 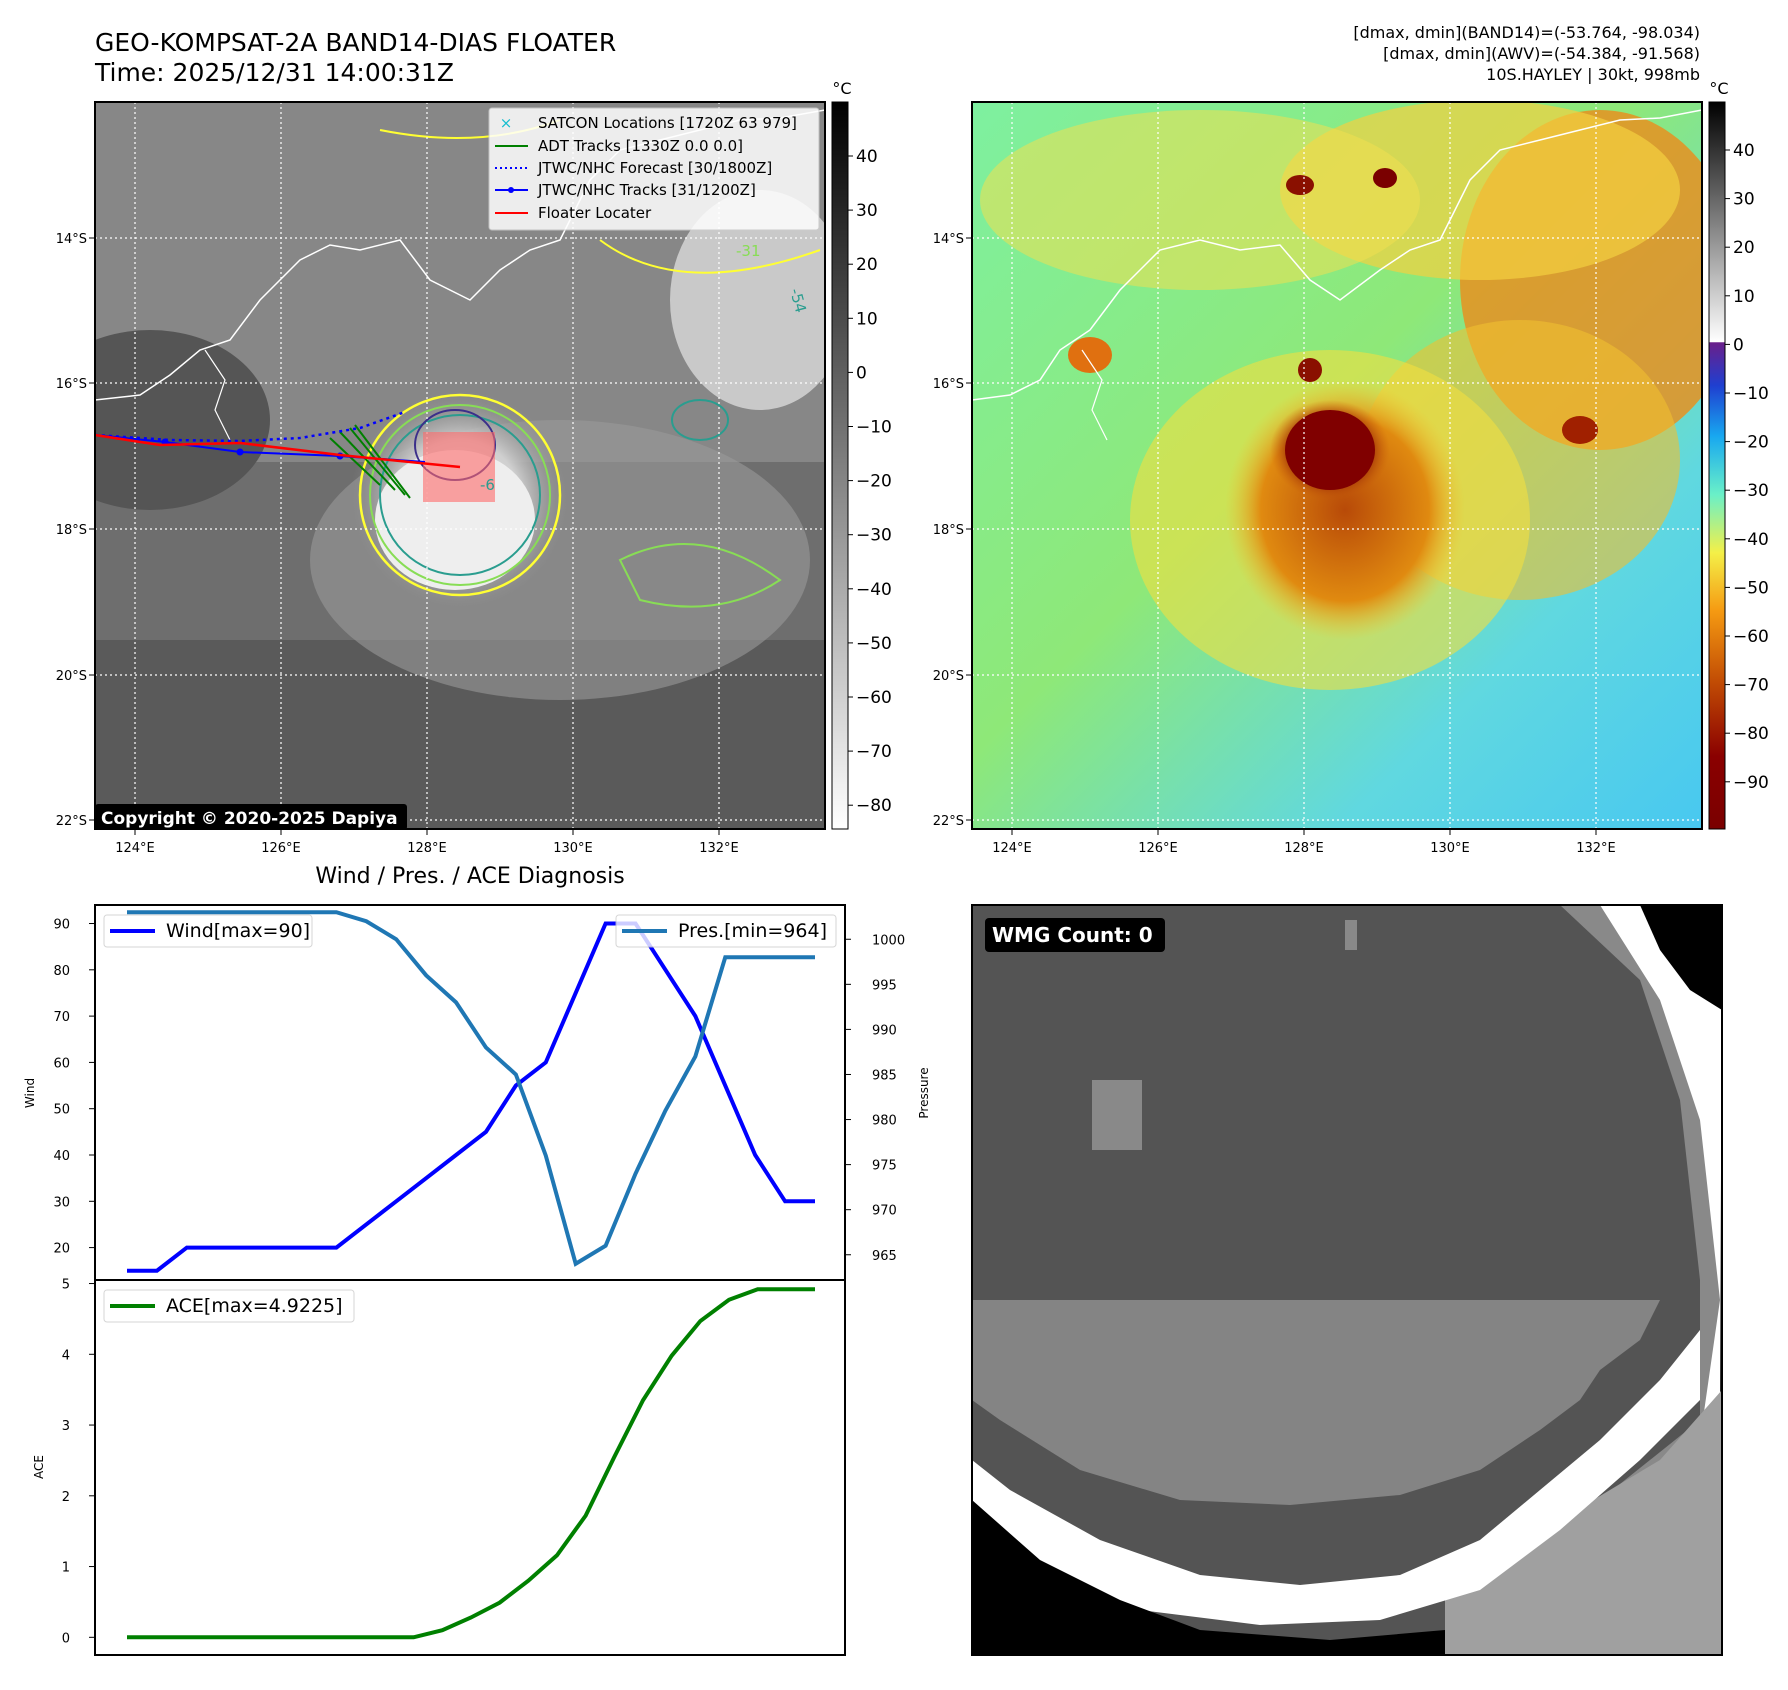 I want to click on colorbar-tick-label: −90, so click(x=1751, y=783).